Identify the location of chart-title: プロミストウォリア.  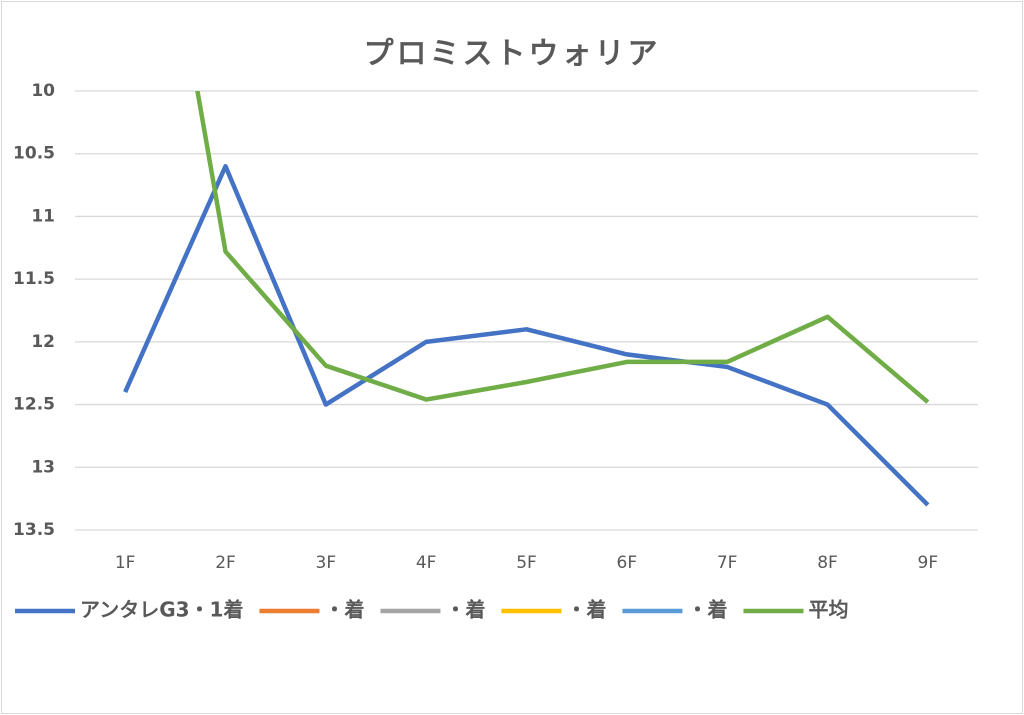
(512, 54).